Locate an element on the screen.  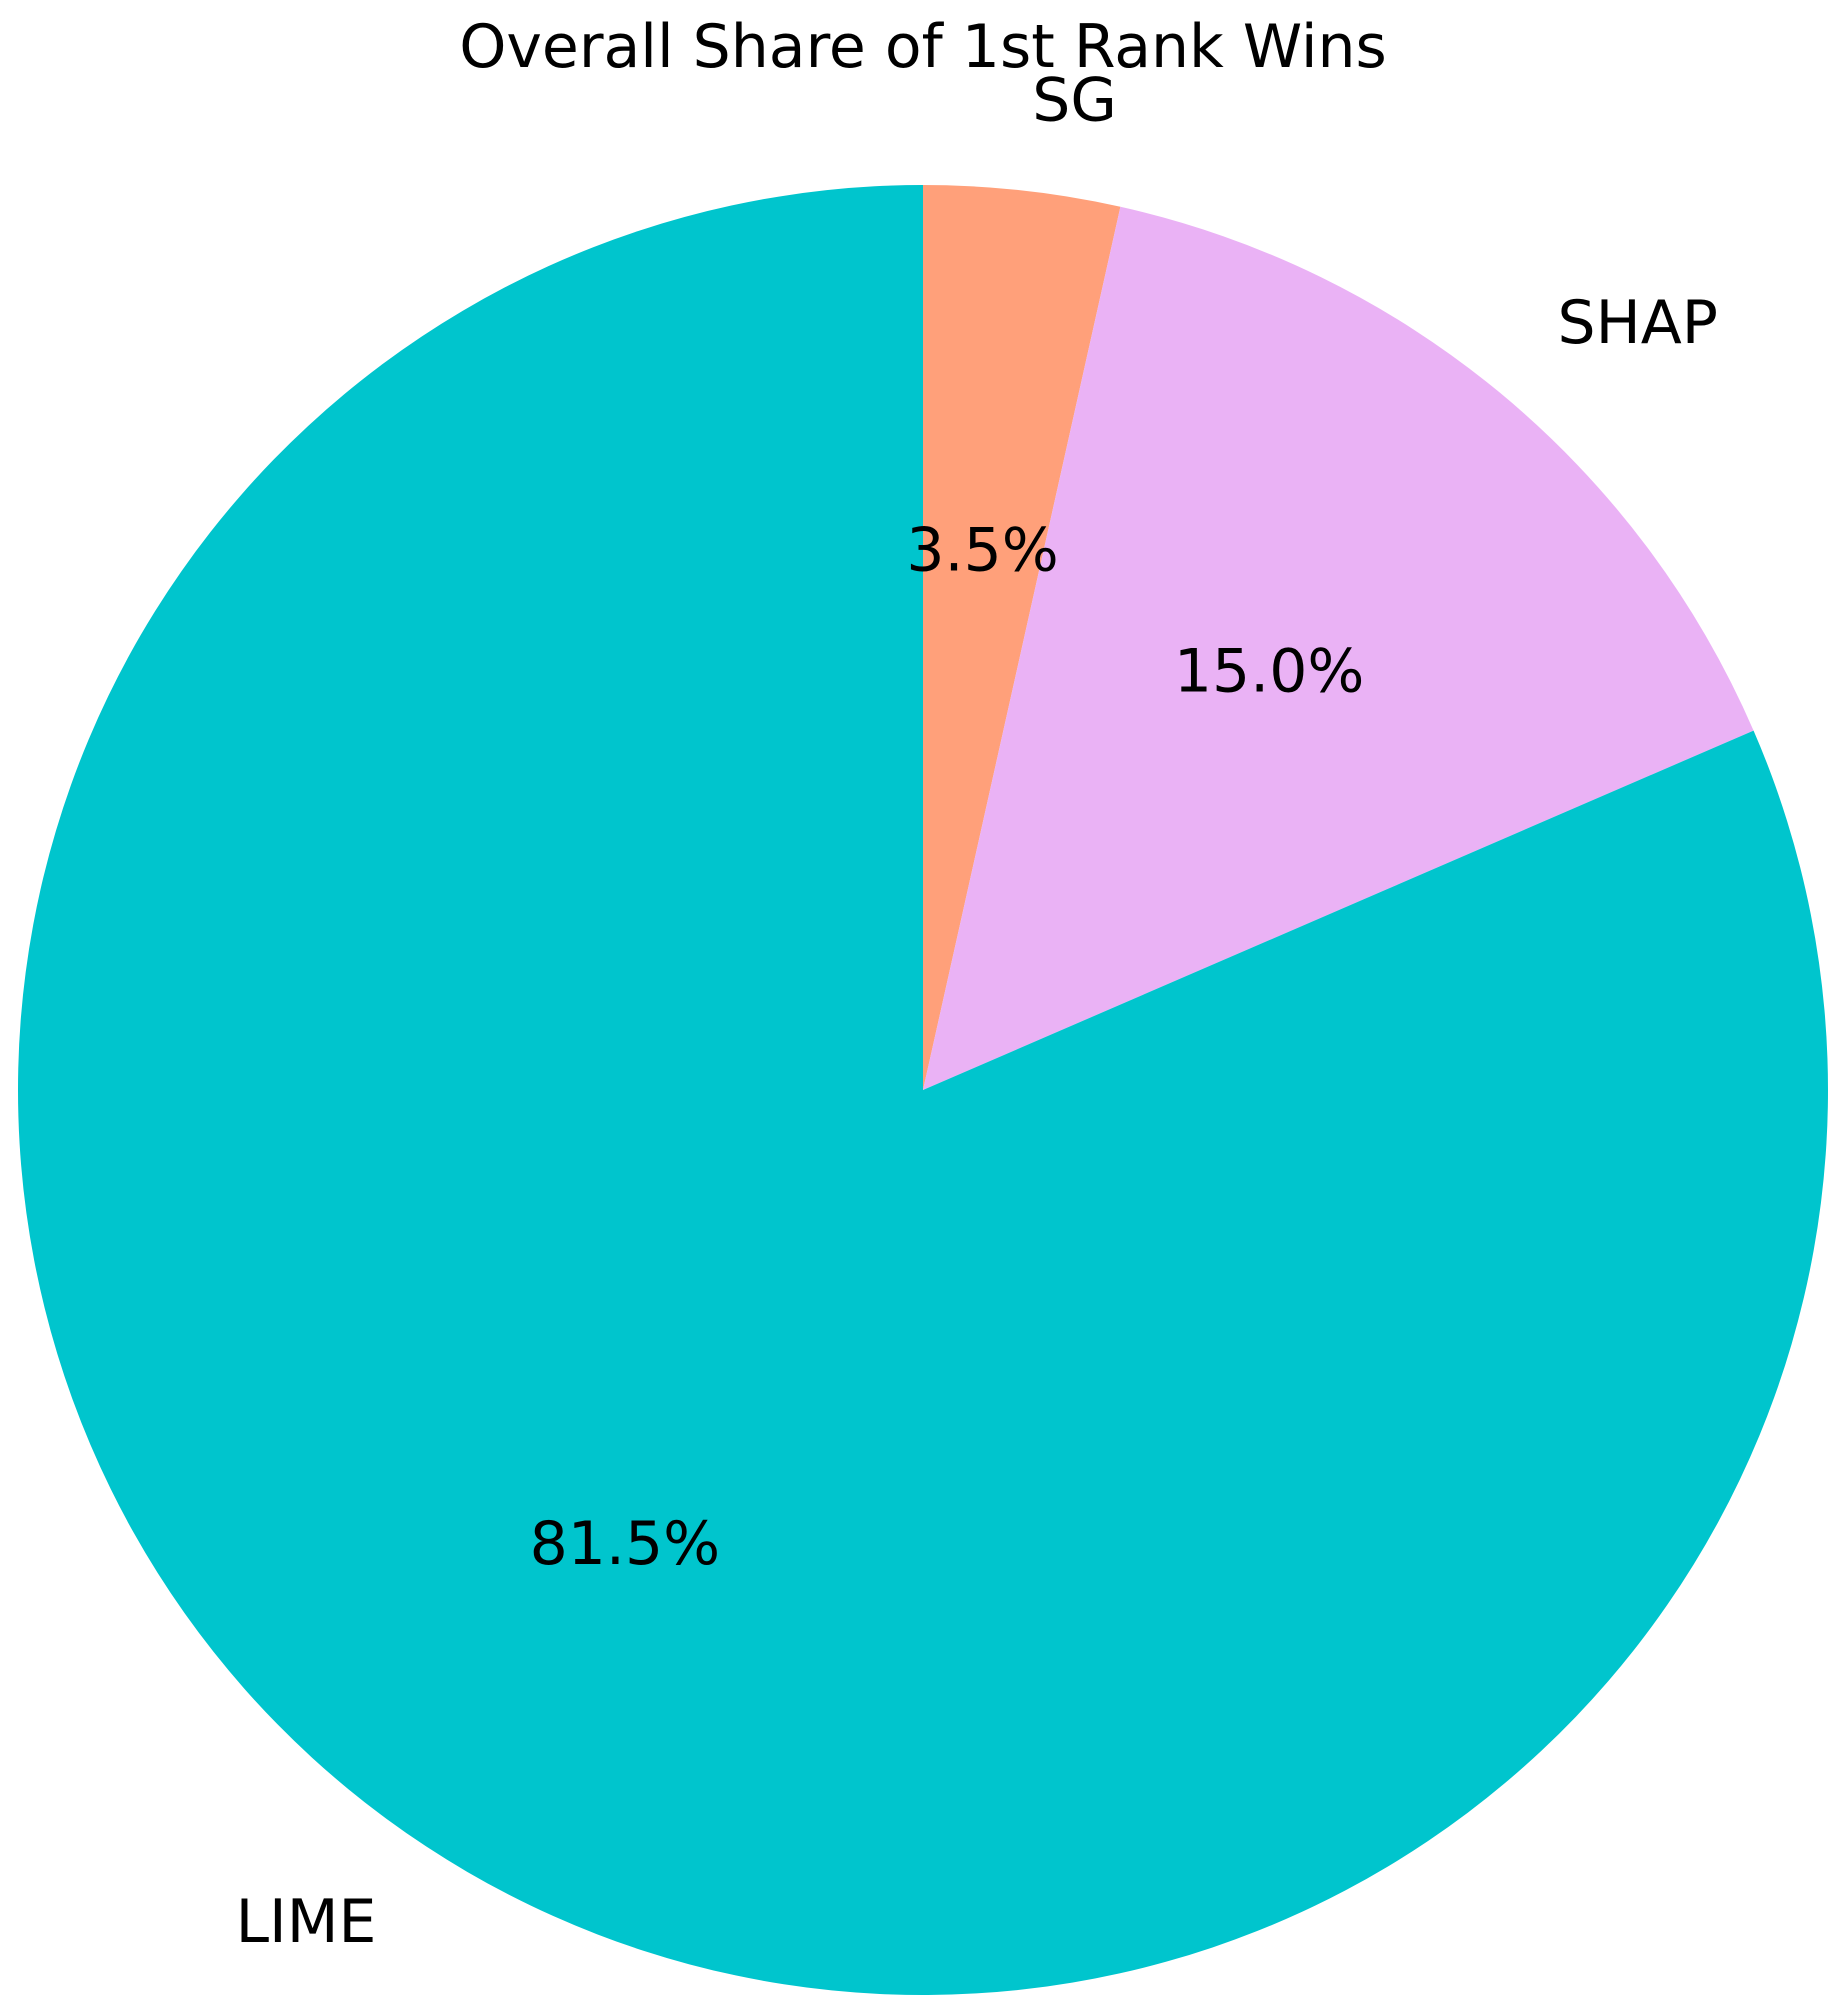
slice-percent-lime: 81.5% is located at coordinates (625, 1544).